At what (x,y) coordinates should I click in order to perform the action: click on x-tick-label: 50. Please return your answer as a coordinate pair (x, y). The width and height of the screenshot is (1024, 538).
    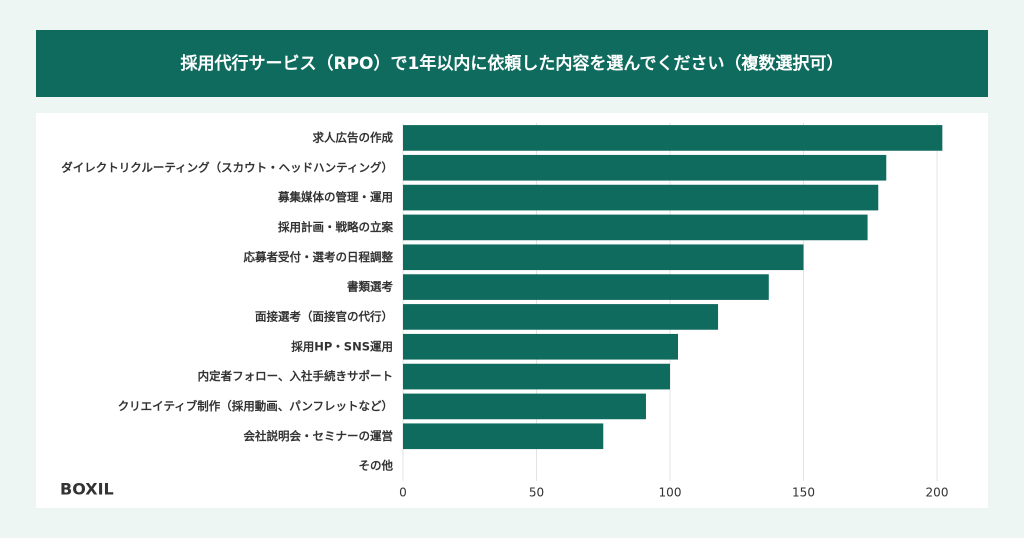
    Looking at the image, I should click on (536, 493).